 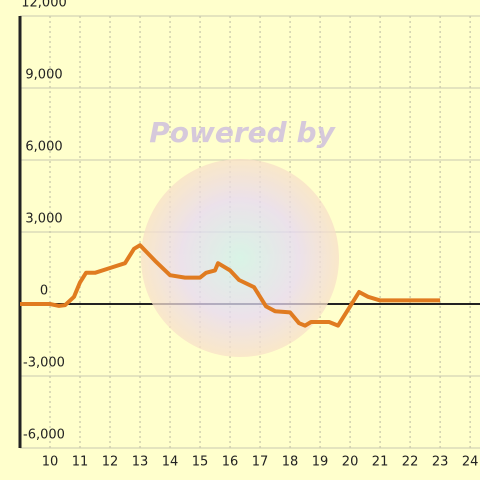 I want to click on x-tick-label: 20, so click(x=350, y=462).